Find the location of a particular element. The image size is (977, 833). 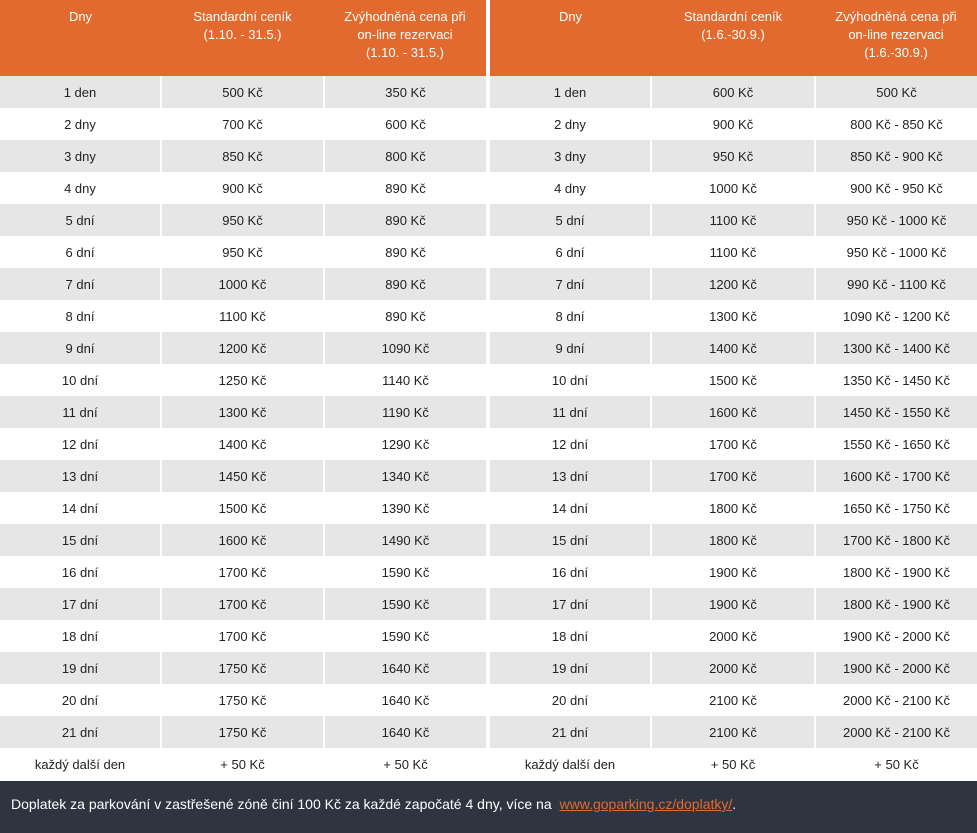

online-price-cell: + 50 Kč is located at coordinates (405, 764).